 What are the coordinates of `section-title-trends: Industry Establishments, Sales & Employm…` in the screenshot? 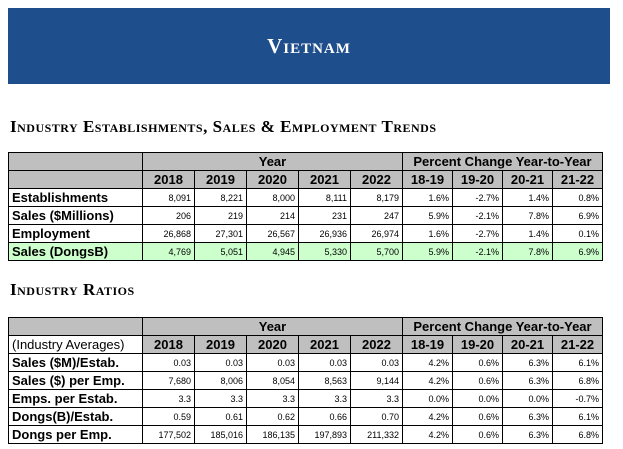 It's located at (223, 126).